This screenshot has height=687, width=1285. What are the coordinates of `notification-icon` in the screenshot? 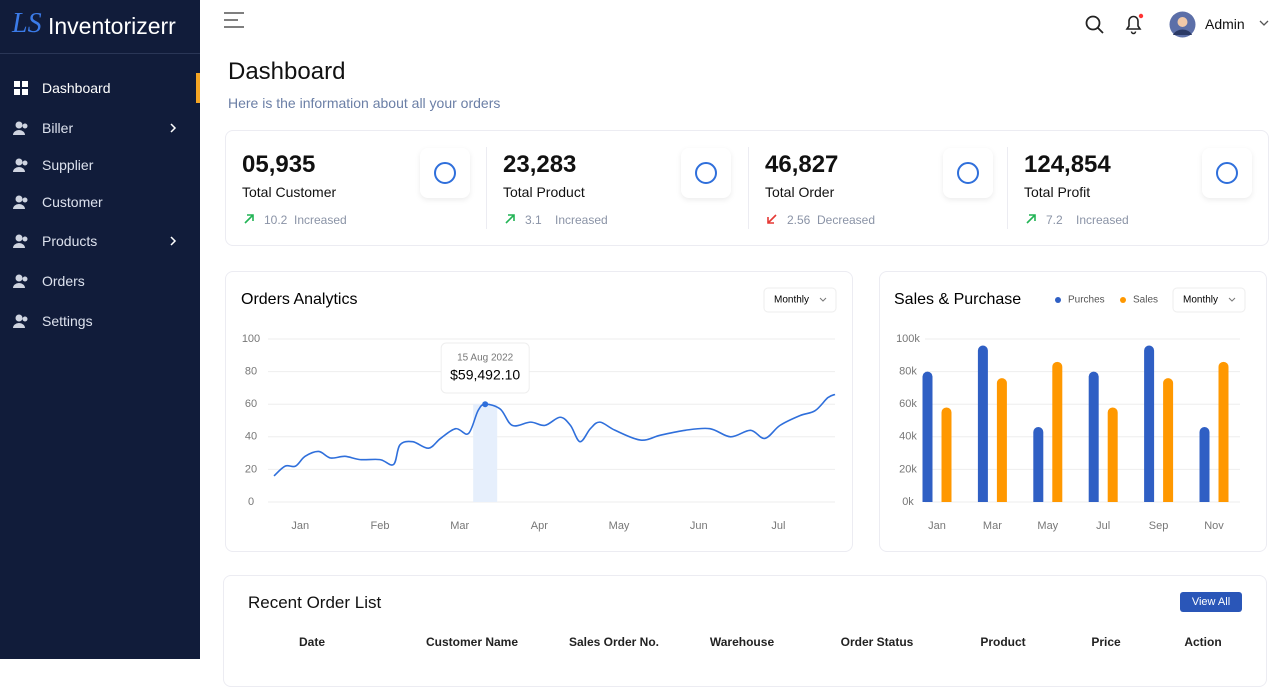 It's located at (1134, 24).